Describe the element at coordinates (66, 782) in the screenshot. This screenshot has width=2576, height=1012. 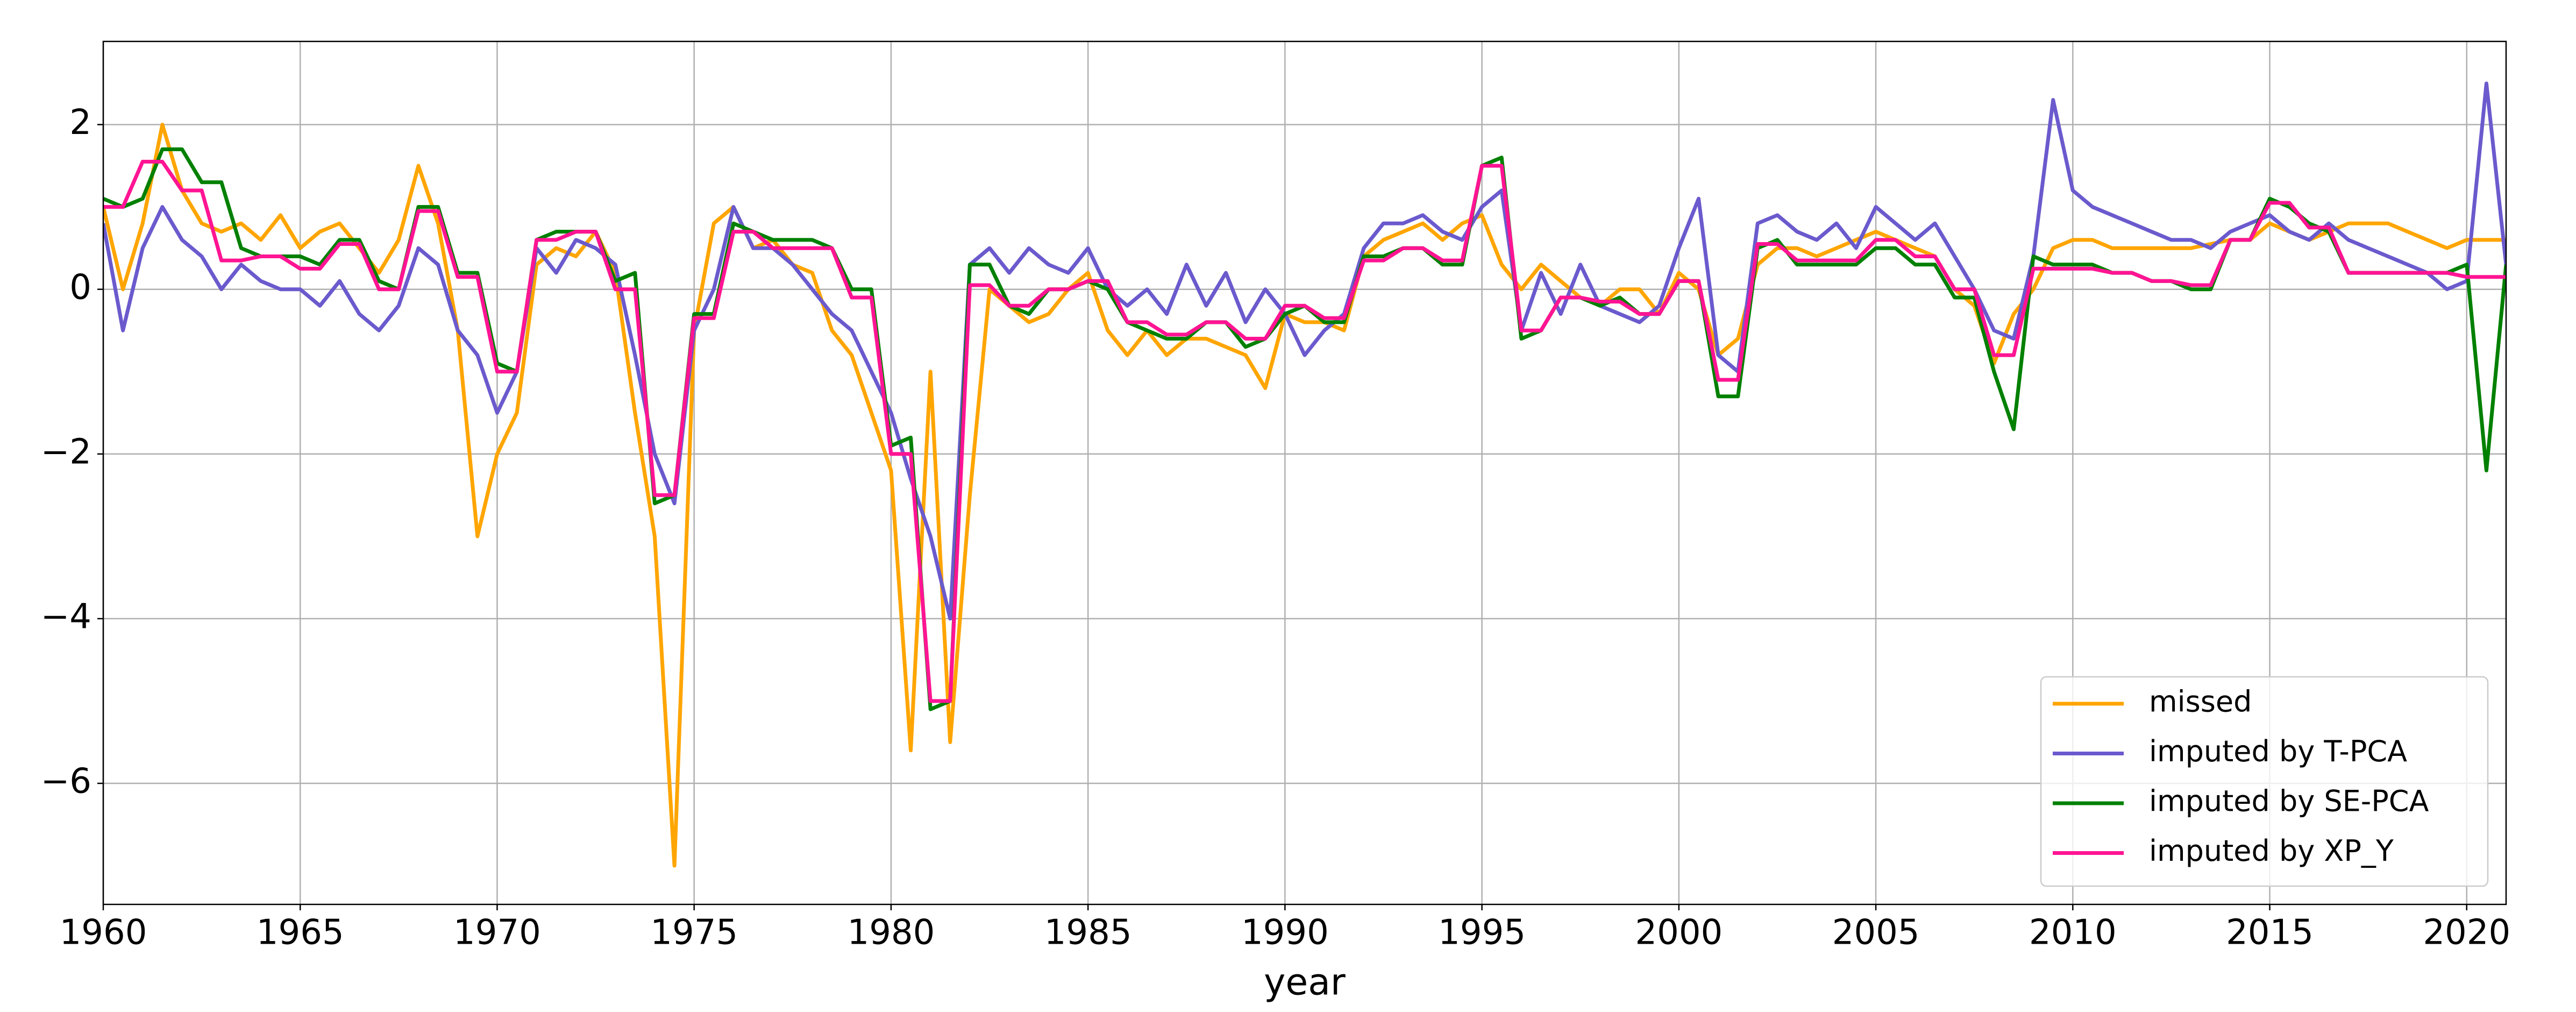
I see `y-tick-label: −6` at that location.